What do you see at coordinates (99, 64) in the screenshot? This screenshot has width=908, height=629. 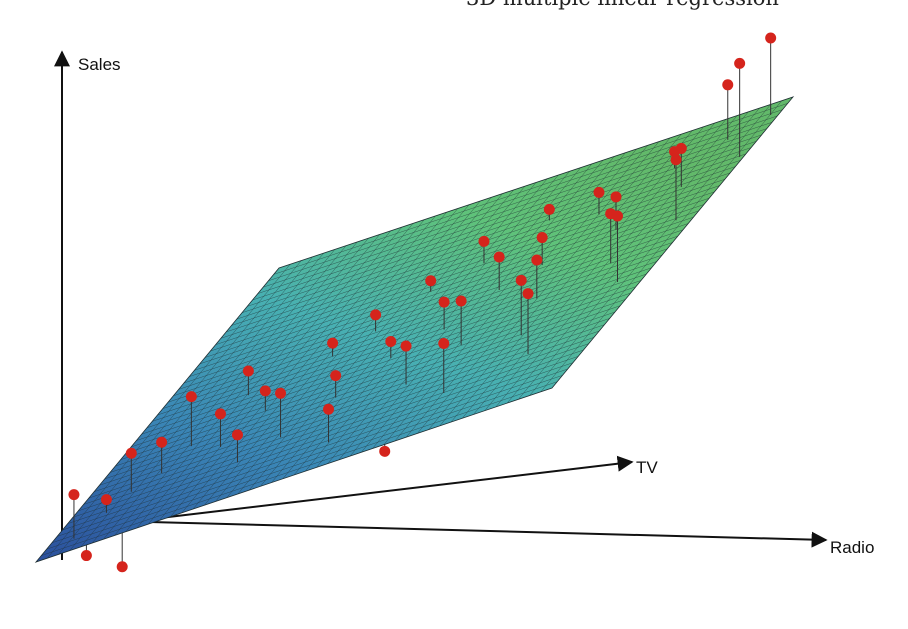 I see `axis-label-sales: Sales` at bounding box center [99, 64].